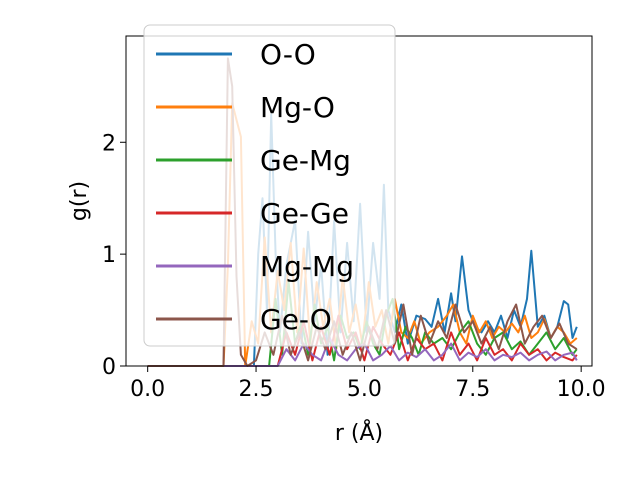  I want to click on legend-label: O-O, so click(288, 54).